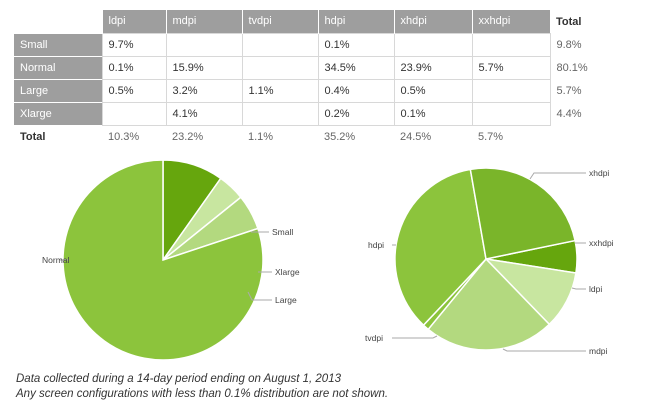 The image size is (650, 407). What do you see at coordinates (440, 247) in the screenshot?
I see `pie-slice-hdpi` at bounding box center [440, 247].